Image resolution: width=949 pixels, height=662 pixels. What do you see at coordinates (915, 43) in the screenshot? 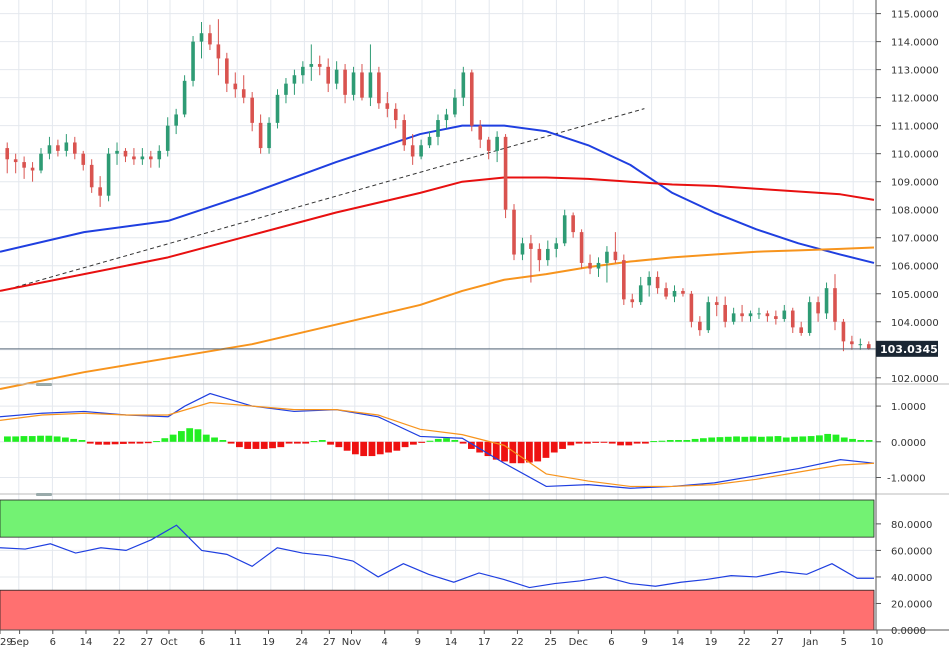
I see `price-tick-label: 114.0000` at bounding box center [915, 43].